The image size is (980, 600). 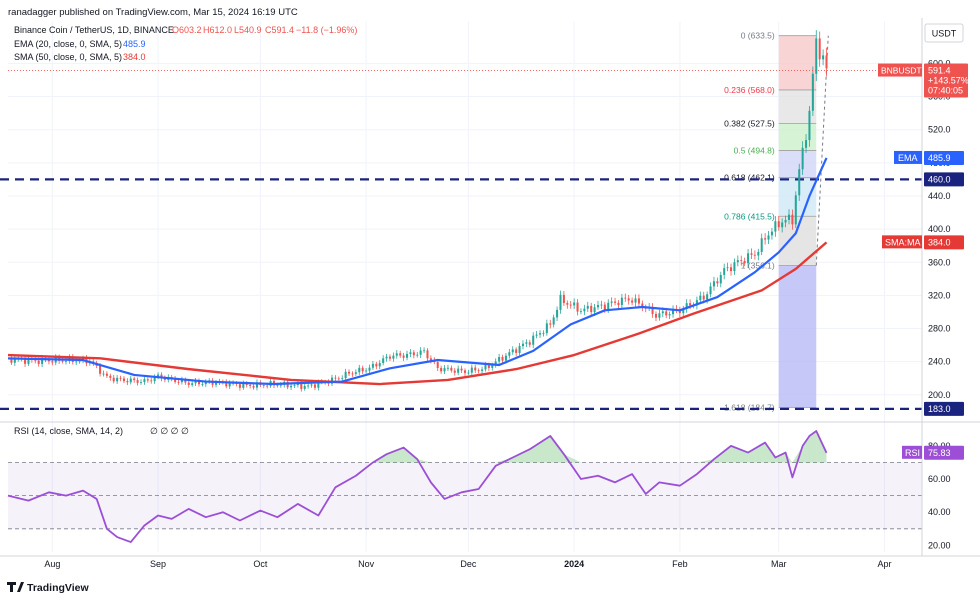 I want to click on ema-value-tag-bg, so click(x=944, y=157).